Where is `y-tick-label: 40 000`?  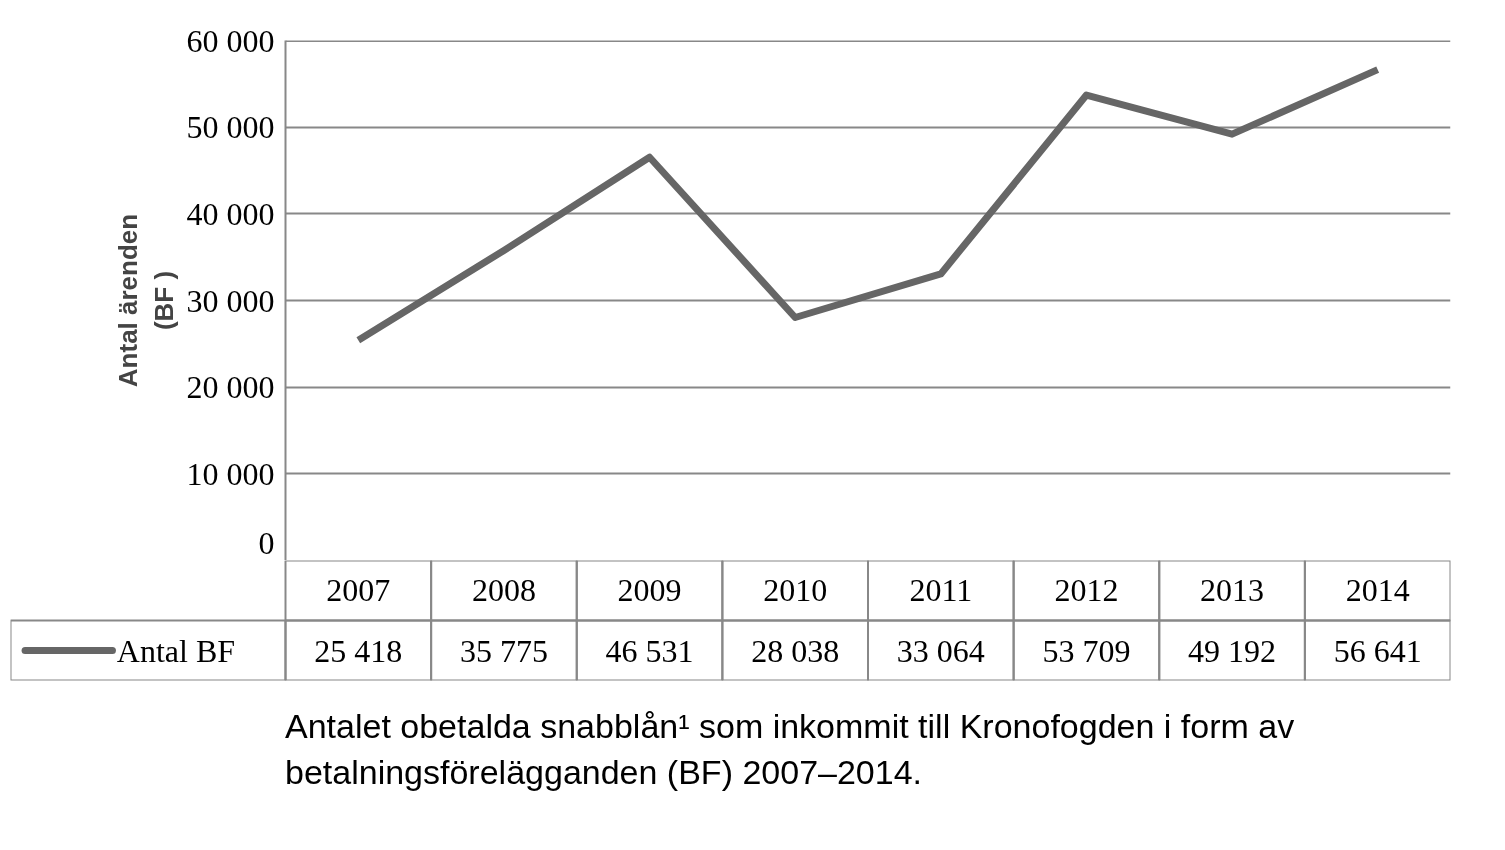
y-tick-label: 40 000 is located at coordinates (230, 213).